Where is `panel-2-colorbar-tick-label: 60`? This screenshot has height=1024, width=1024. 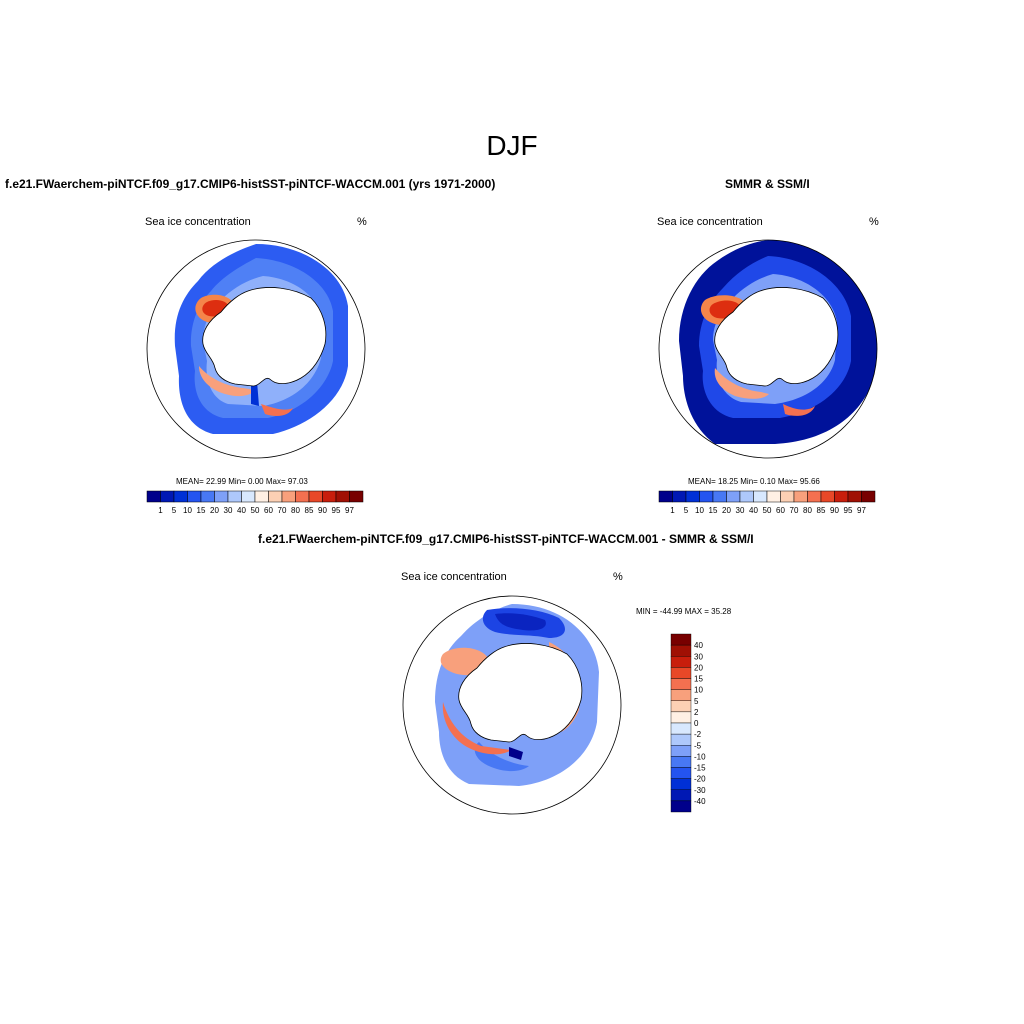 panel-2-colorbar-tick-label: 60 is located at coordinates (780, 510).